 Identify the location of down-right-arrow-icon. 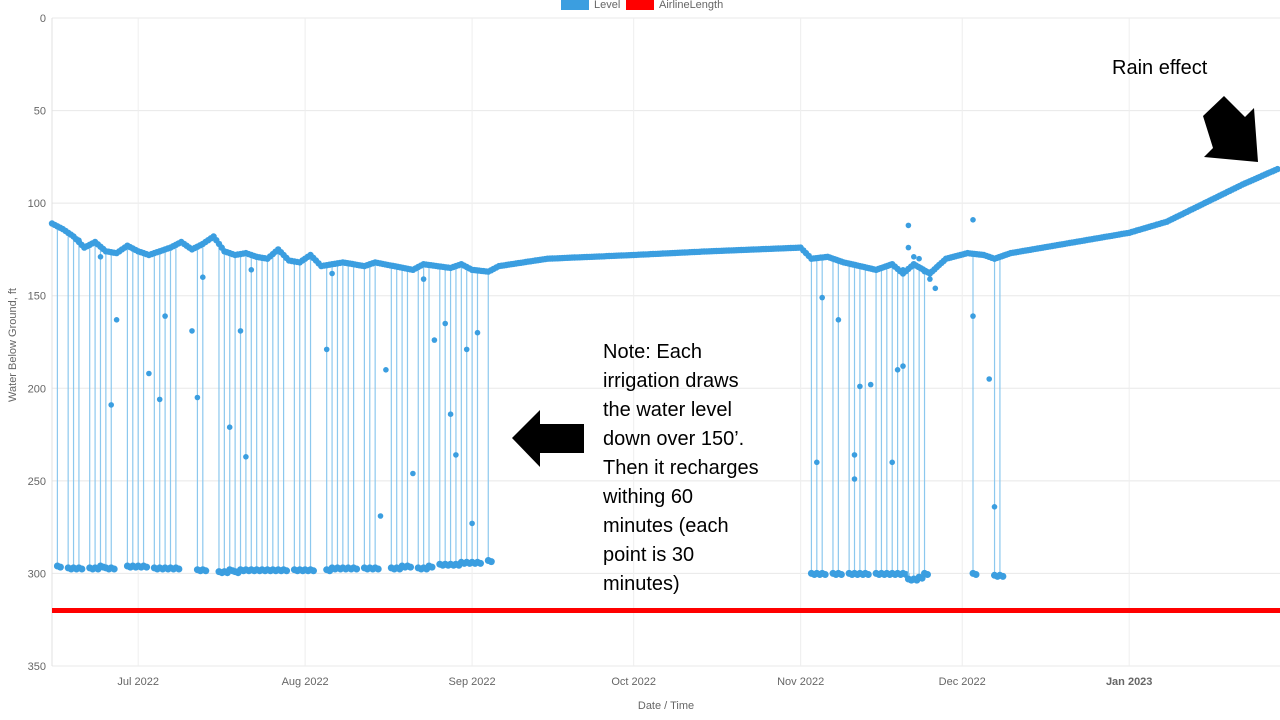
(1230, 129).